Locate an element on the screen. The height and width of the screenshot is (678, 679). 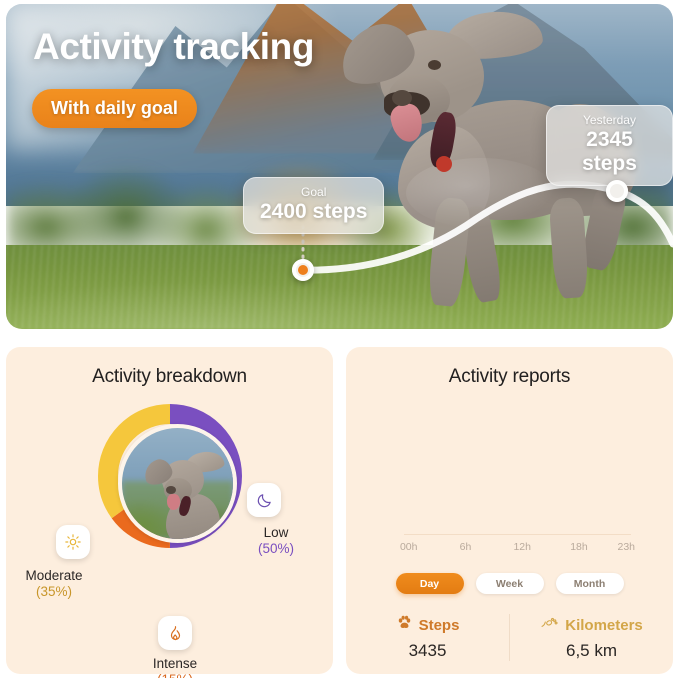
x-tick-00h: 00h is located at coordinates (408, 547).